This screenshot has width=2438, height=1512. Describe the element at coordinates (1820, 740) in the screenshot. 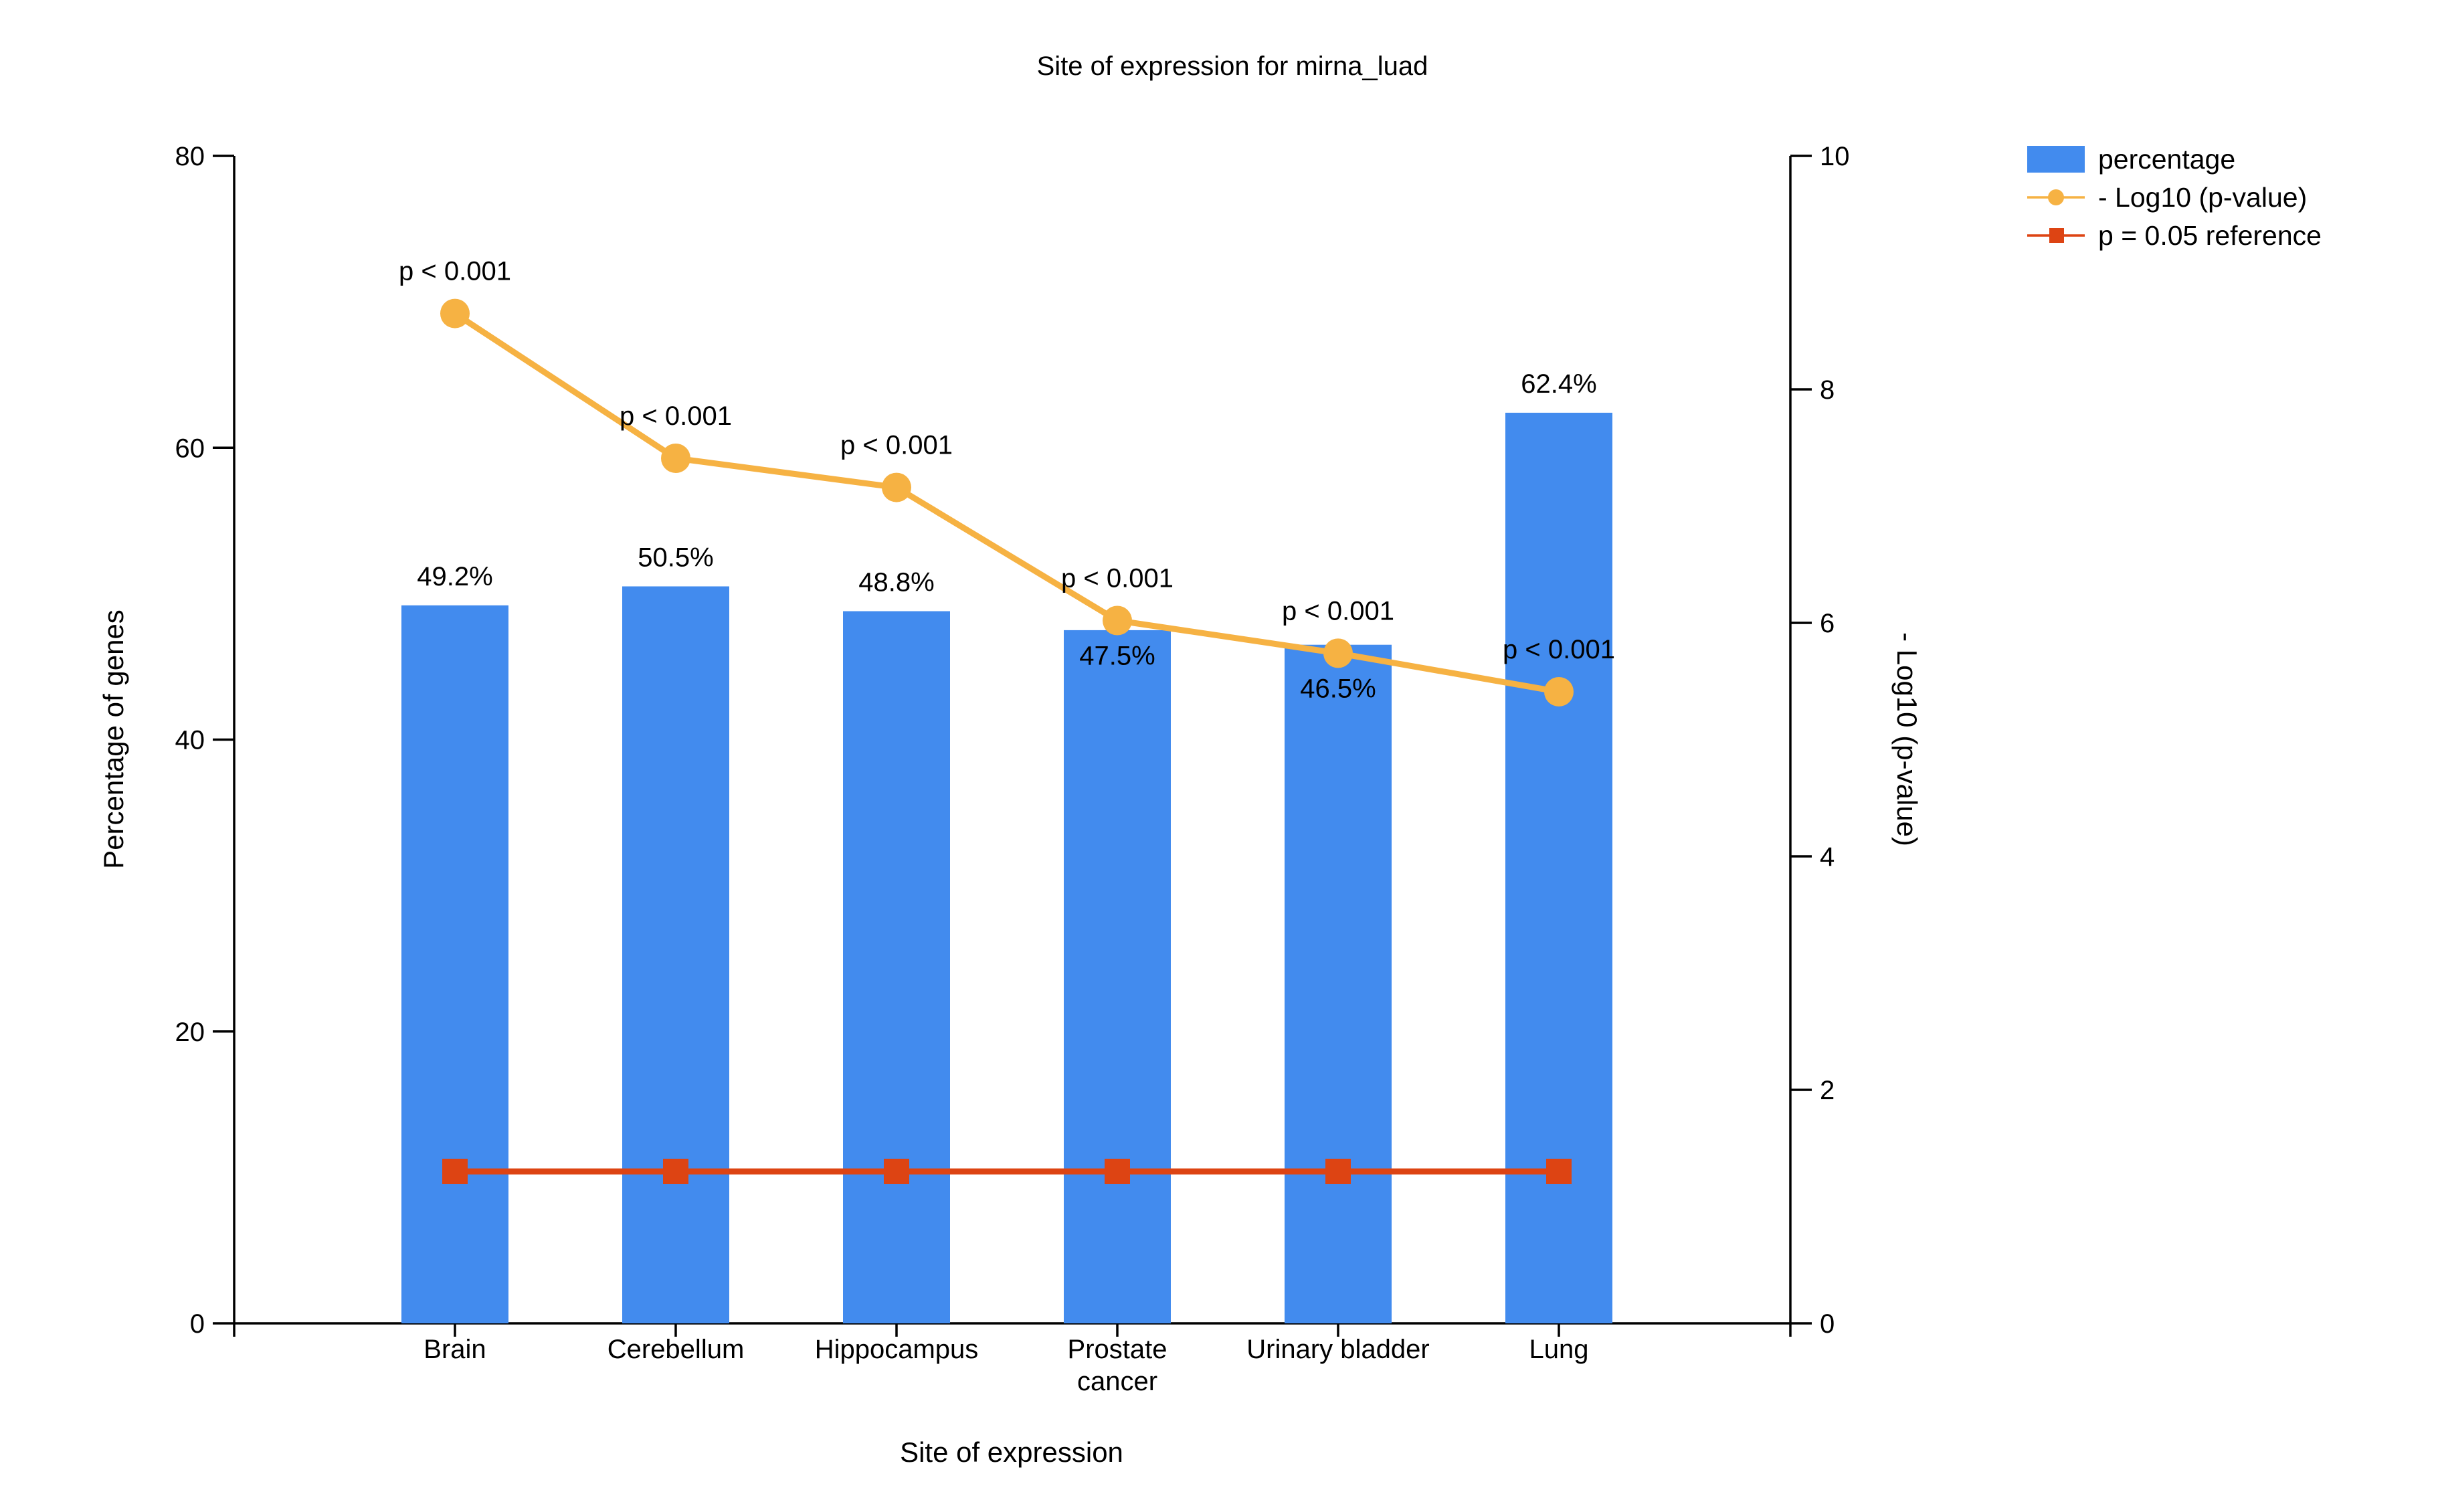

I see `right-y-axis: 0 2 4 6 8 10` at that location.